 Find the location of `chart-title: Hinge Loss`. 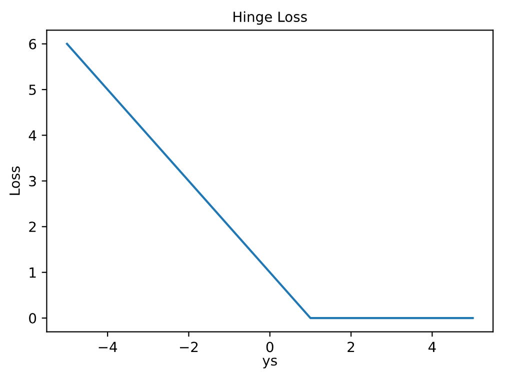

chart-title: Hinge Loss is located at coordinates (270, 18).